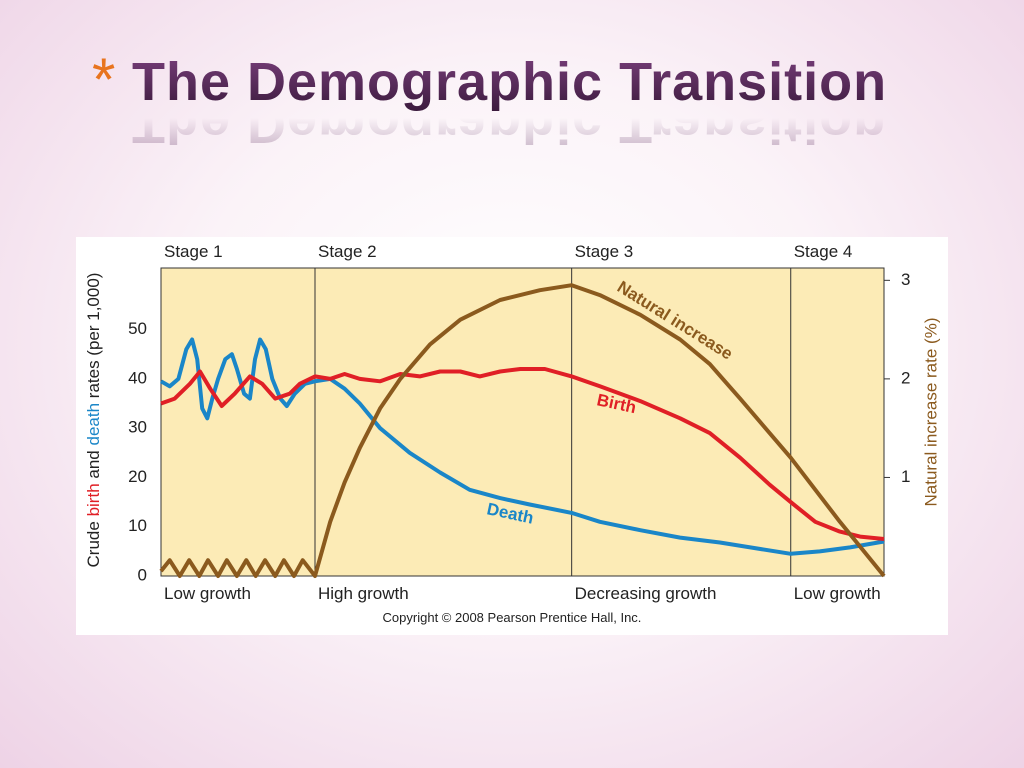  I want to click on y-tick-label: 20, so click(137, 476).